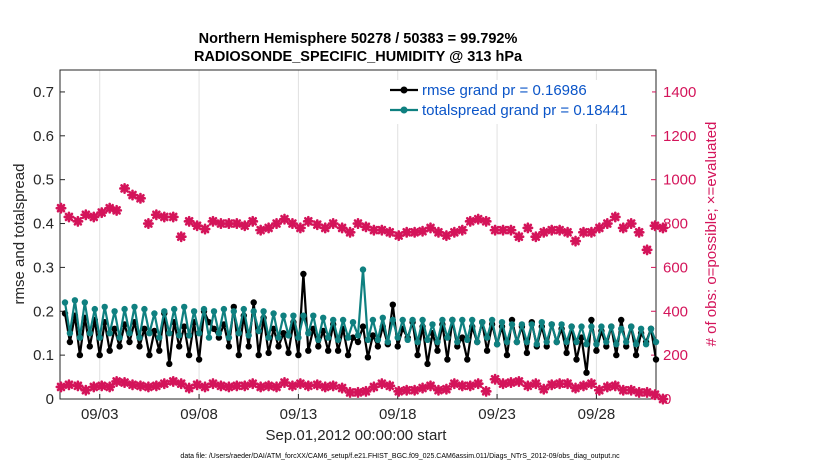  Describe the element at coordinates (675, 355) in the screenshot. I see `y-right-tick-label: 200` at that location.